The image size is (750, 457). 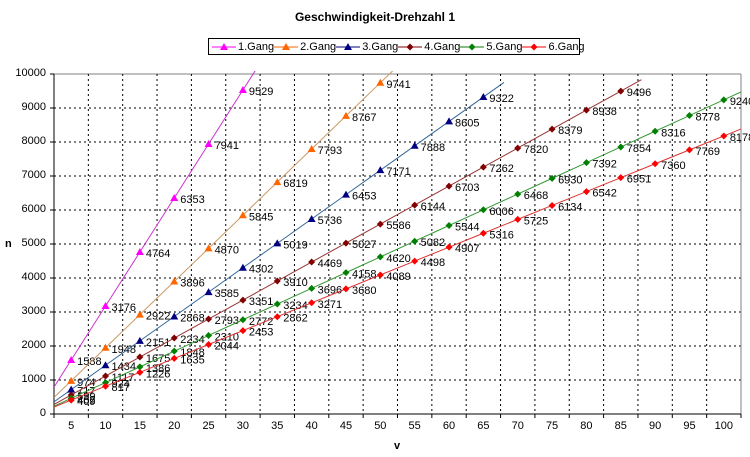 I want to click on data-label: 2453, so click(x=261, y=333).